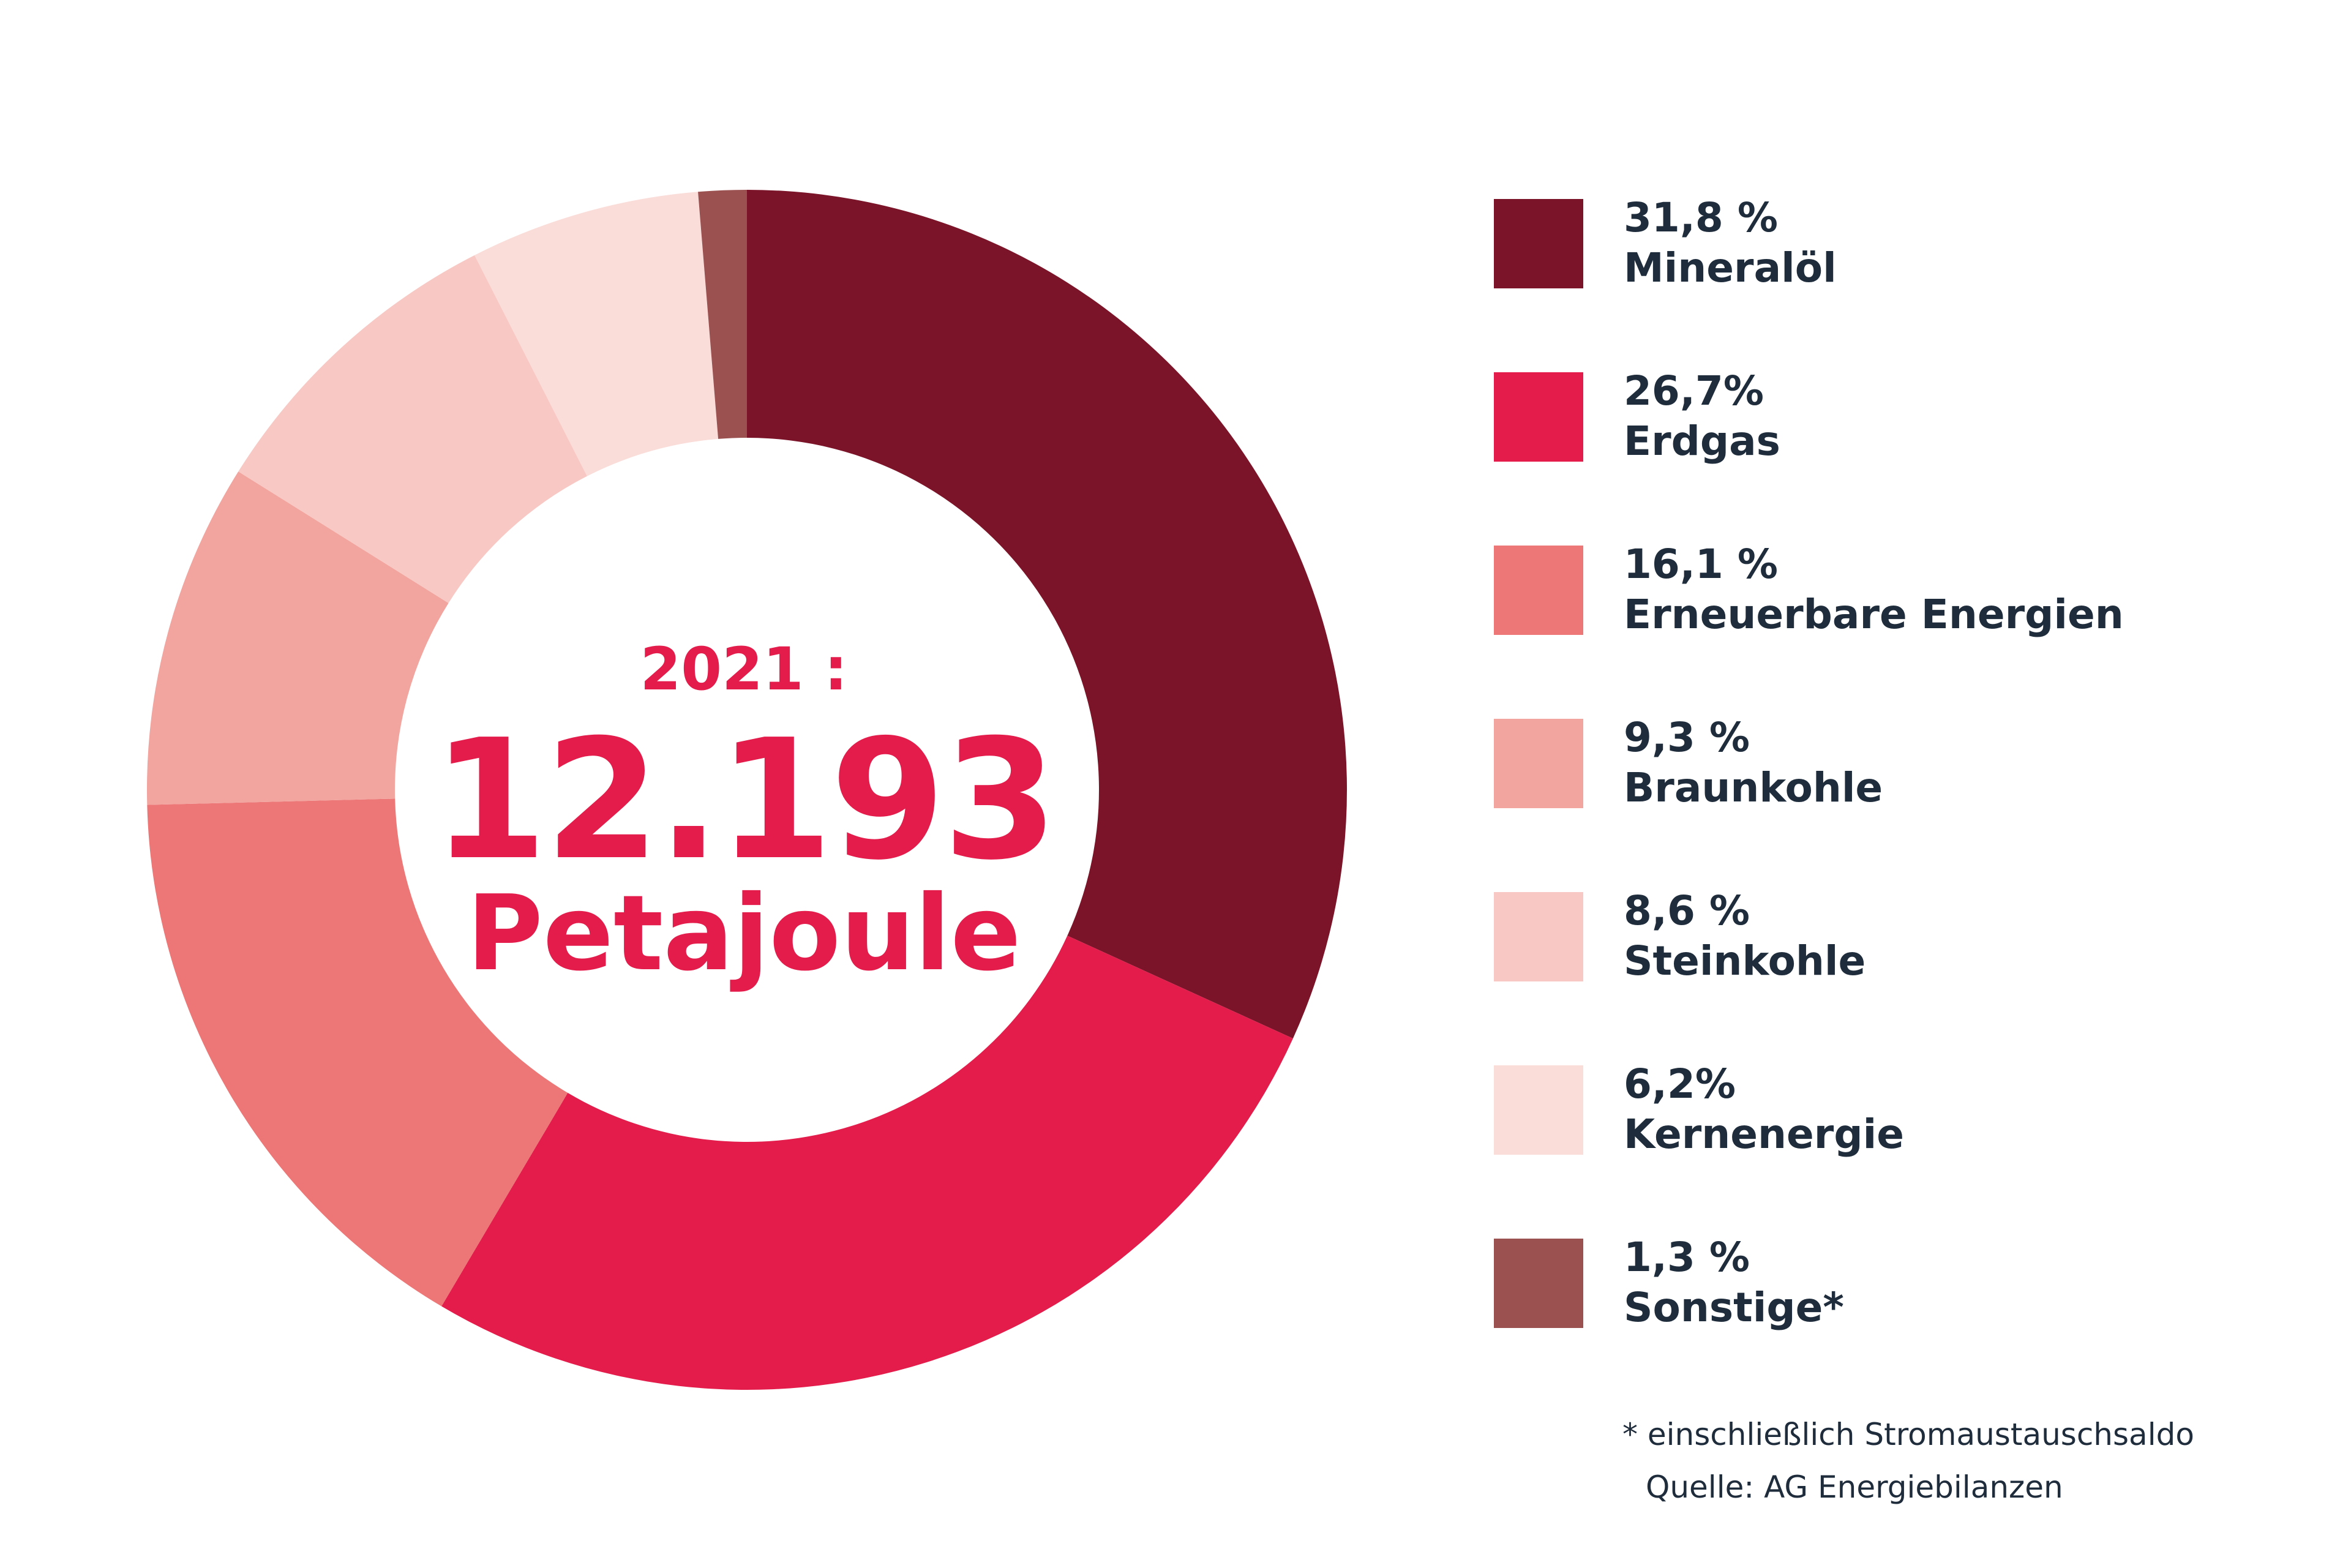 The width and height of the screenshot is (2351, 1568). I want to click on legend-label: Erneuerbare Energien, so click(1874, 614).